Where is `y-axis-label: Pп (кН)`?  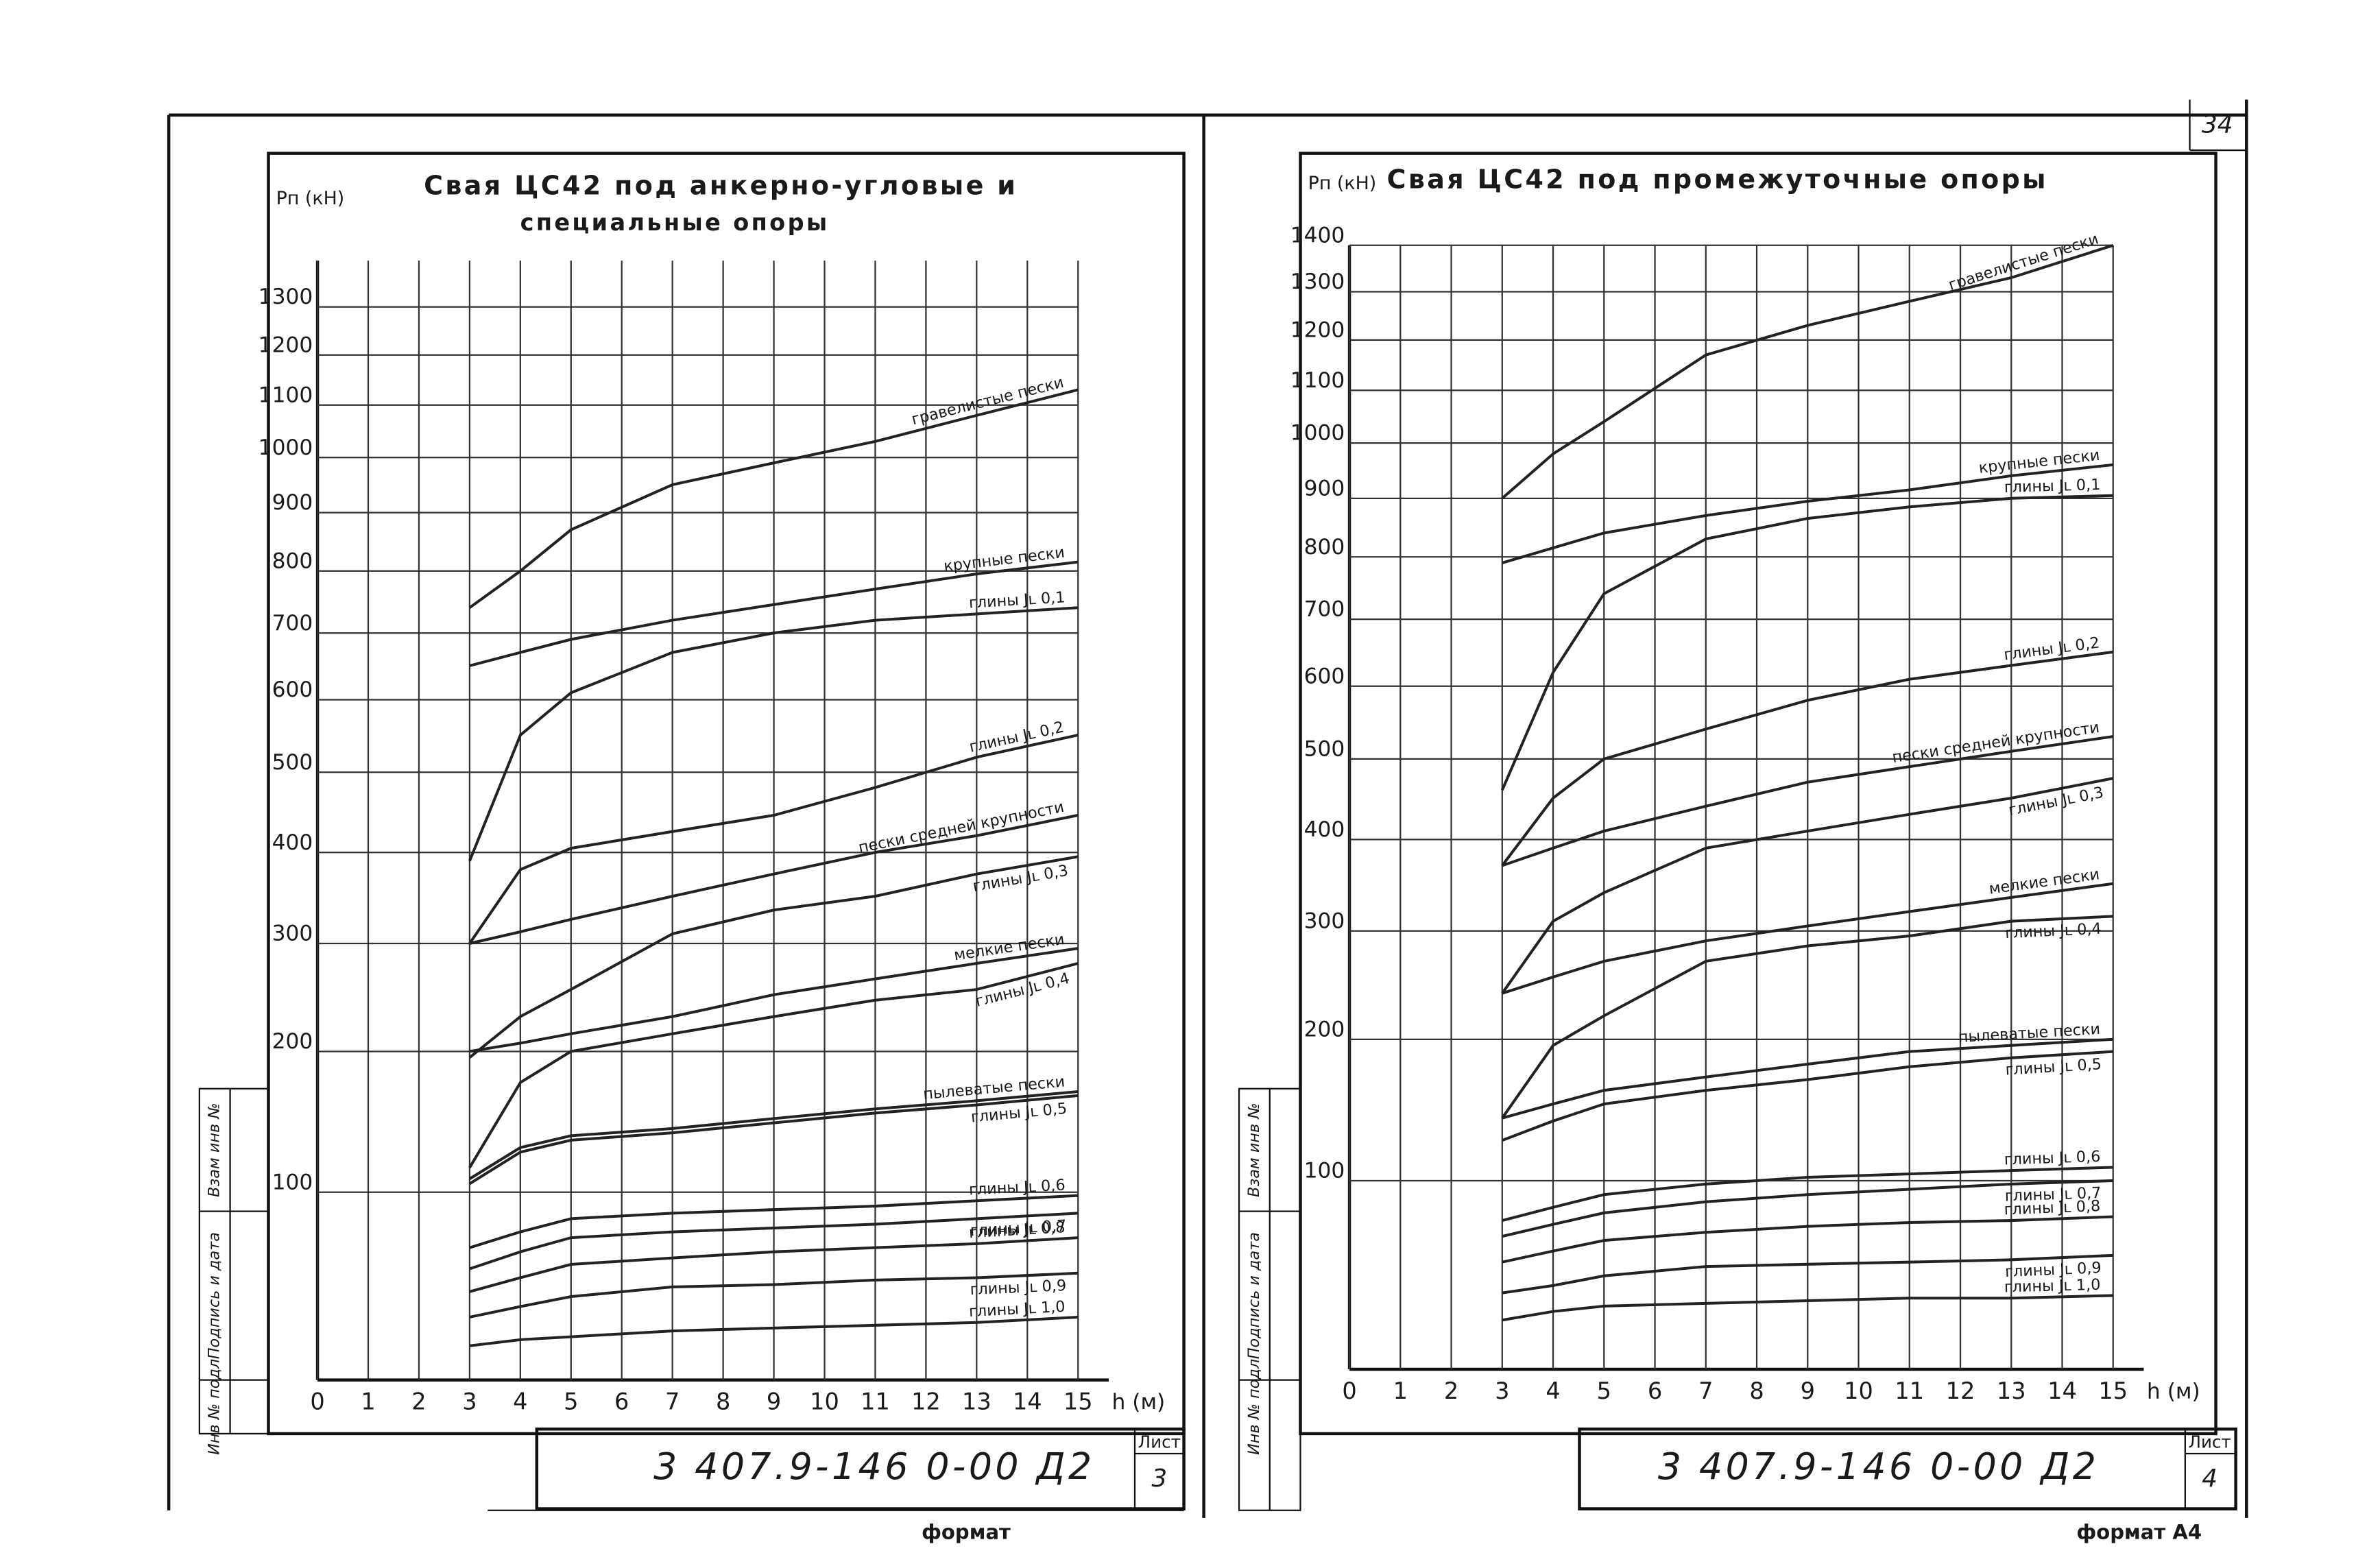 y-axis-label: Pп (кН) is located at coordinates (1342, 183).